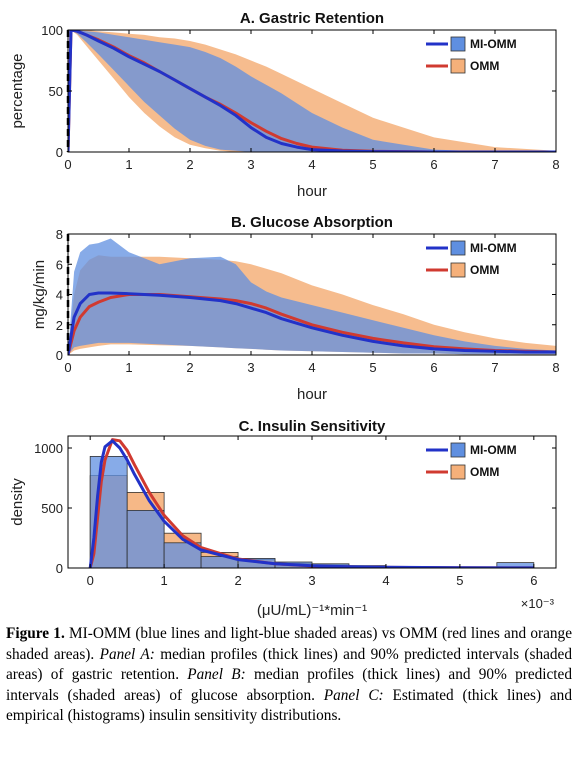 Image resolution: width=576 pixels, height=768 pixels. I want to click on y-axis-label: density, so click(17, 502).